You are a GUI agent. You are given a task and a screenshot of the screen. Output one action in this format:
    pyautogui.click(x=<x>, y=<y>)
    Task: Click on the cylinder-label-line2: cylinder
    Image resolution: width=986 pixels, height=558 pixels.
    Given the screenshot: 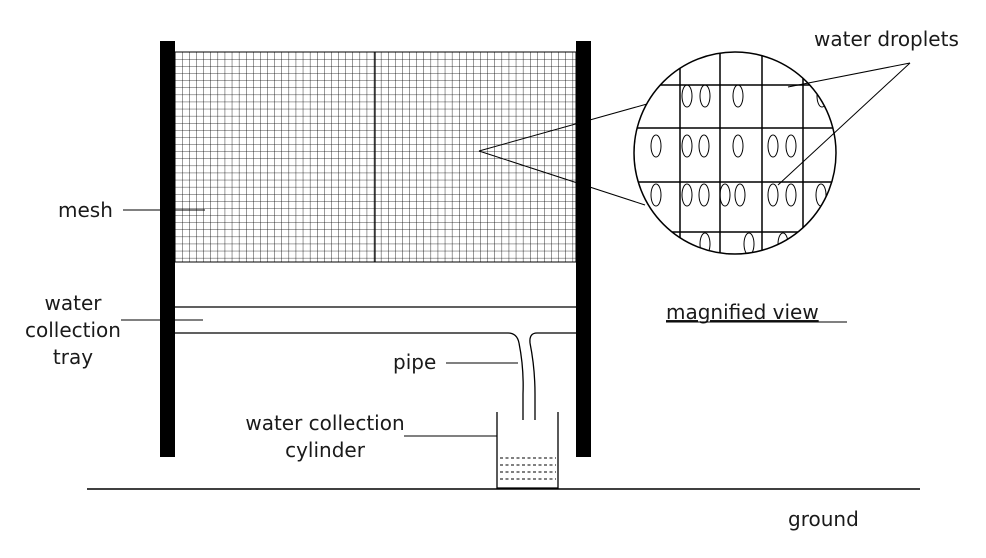 What is the action you would take?
    pyautogui.click(x=325, y=450)
    